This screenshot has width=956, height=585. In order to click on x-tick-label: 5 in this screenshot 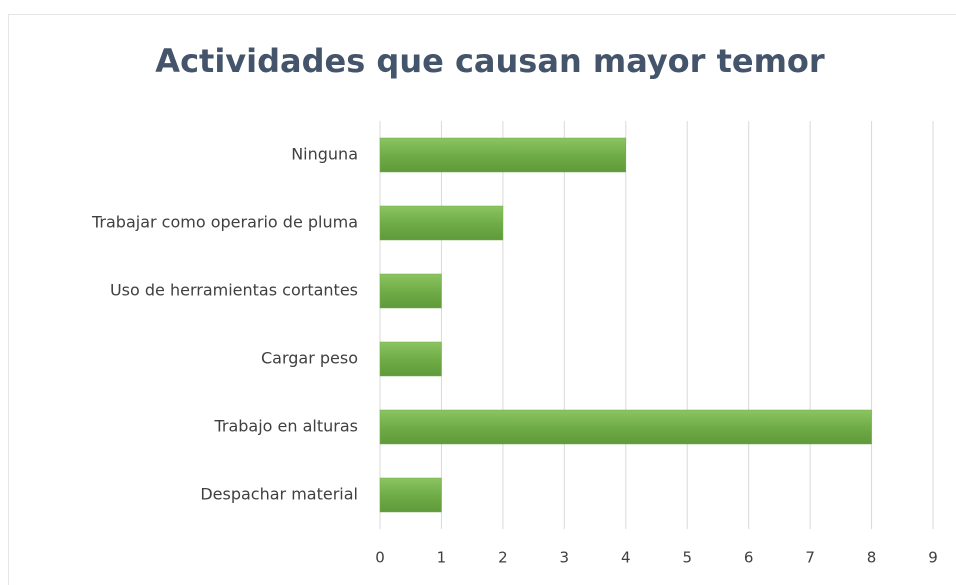, I will do `click(687, 558)`.